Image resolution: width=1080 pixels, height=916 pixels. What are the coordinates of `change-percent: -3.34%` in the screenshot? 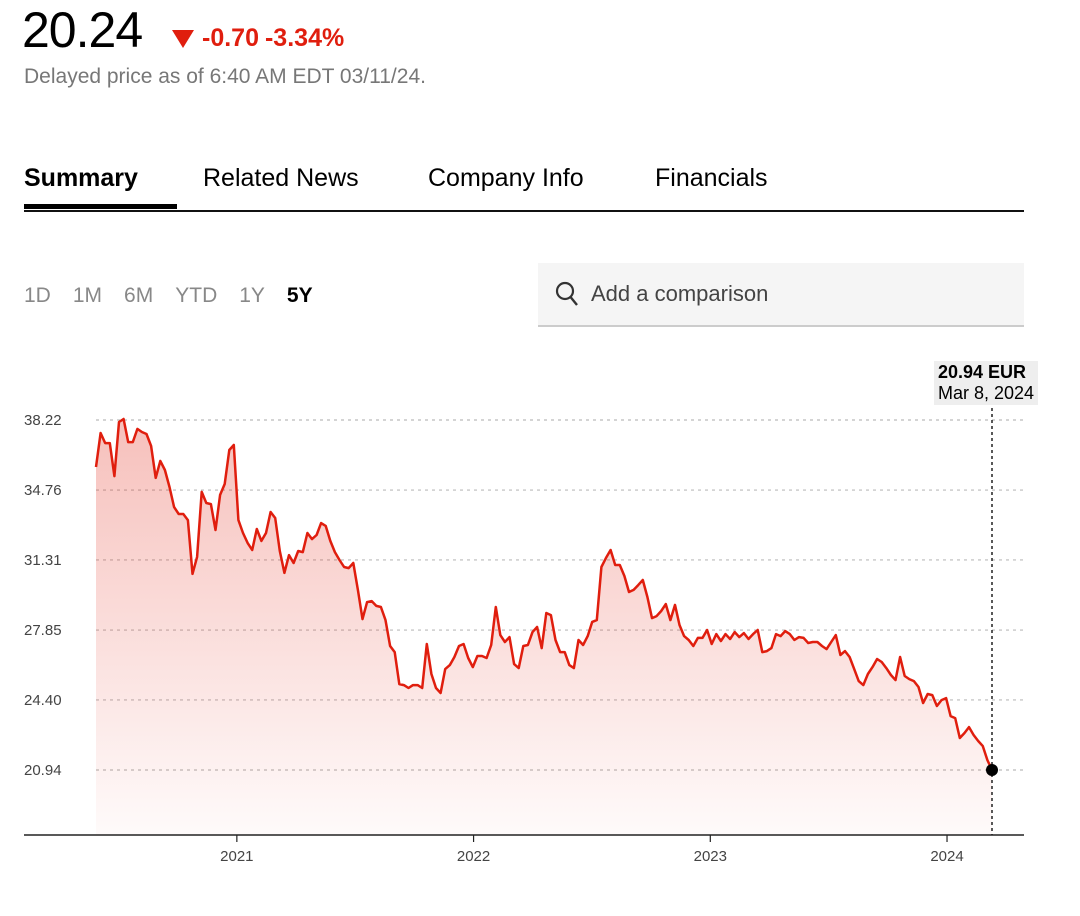 It's located at (304, 38).